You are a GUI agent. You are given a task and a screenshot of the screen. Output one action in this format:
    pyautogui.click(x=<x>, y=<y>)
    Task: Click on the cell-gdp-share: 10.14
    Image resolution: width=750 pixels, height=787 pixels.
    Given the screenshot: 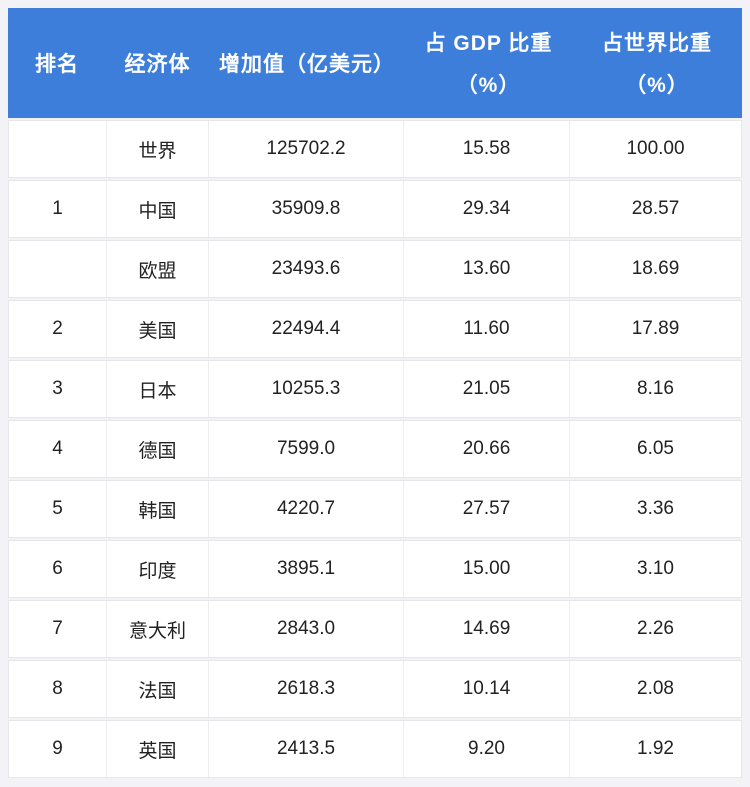 What is the action you would take?
    pyautogui.click(x=486, y=689)
    